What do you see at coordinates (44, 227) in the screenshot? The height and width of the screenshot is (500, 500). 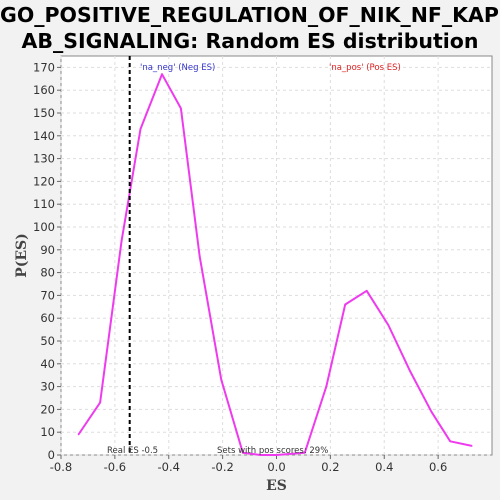 I see `y-tick-label: 100` at bounding box center [44, 227].